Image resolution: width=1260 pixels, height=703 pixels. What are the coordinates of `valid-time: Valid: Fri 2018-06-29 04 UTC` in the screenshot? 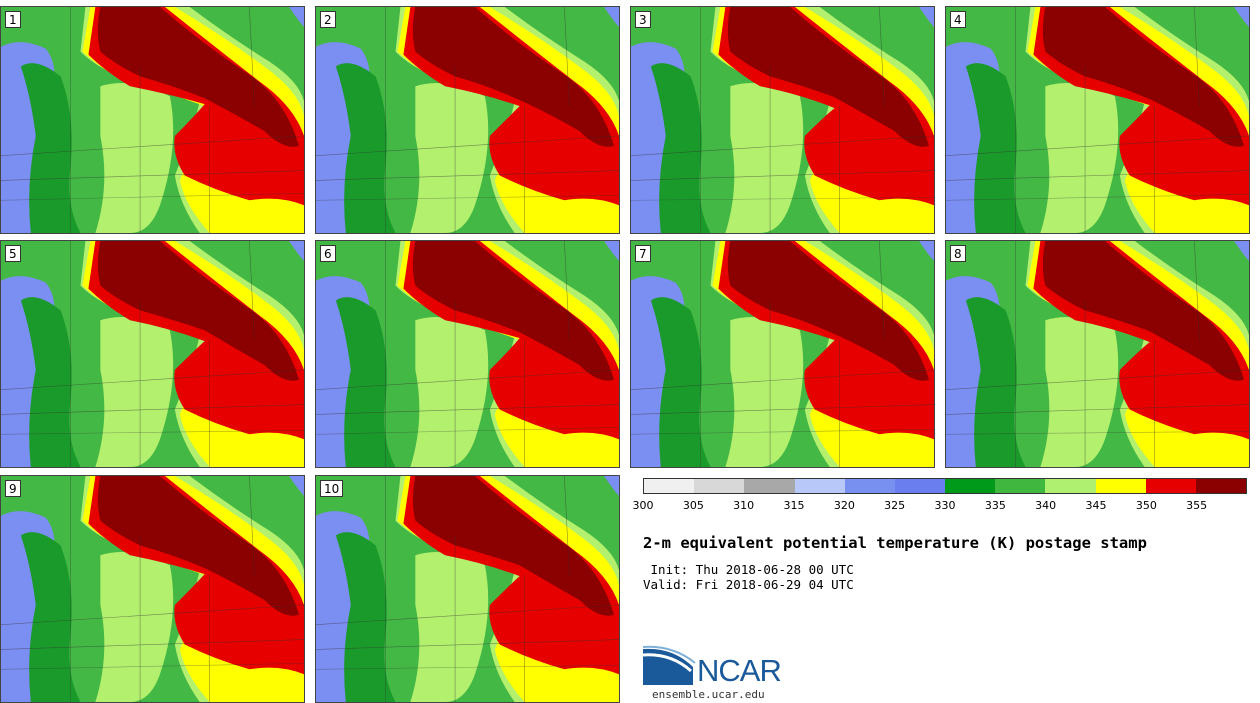 It's located at (748, 584).